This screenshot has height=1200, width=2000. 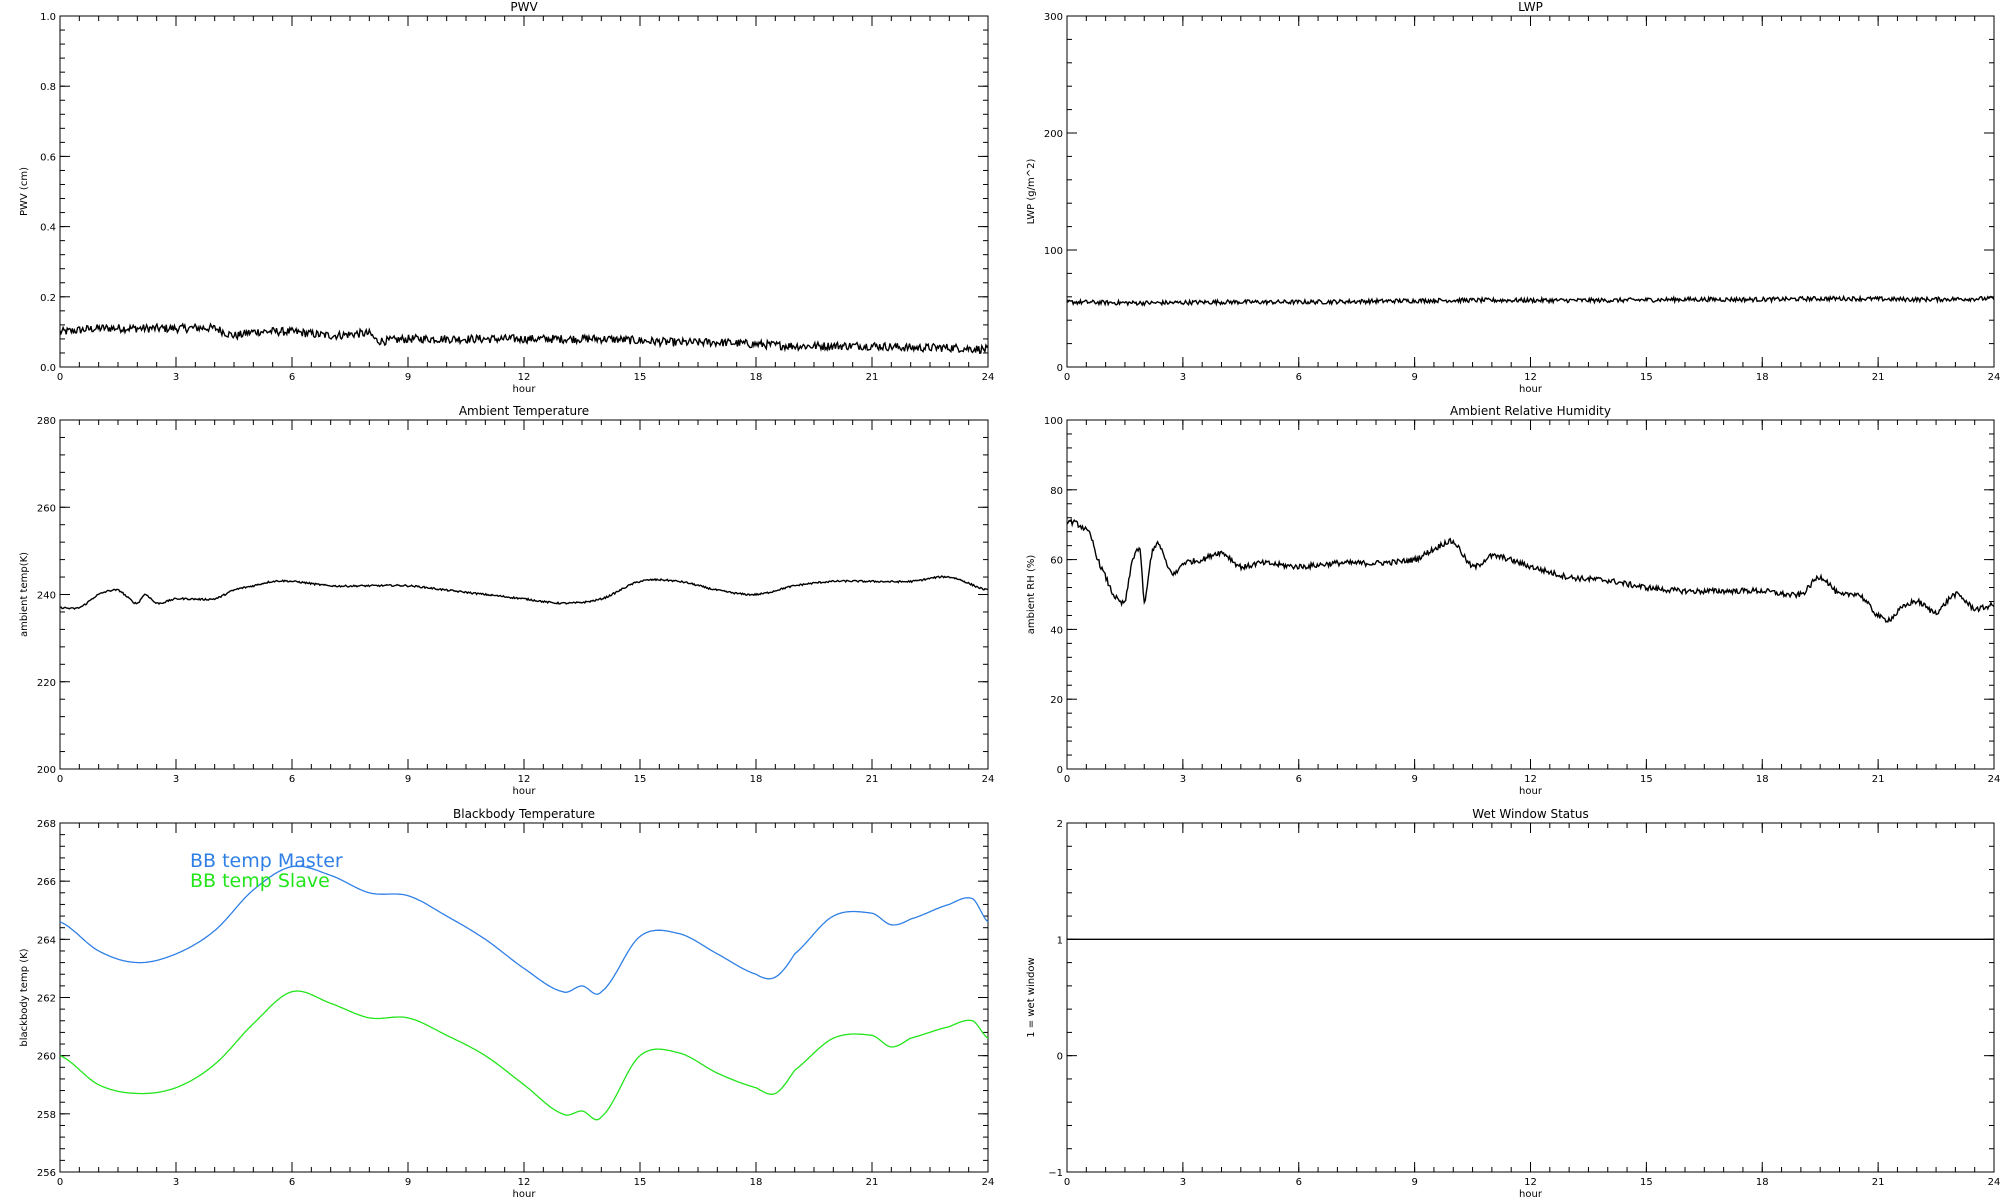 I want to click on y-tick-label: 256, so click(x=46, y=1173).